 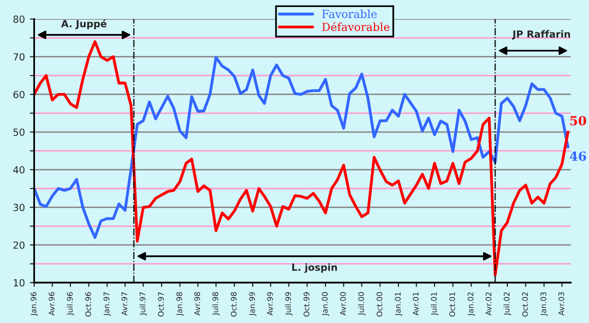 What do you see at coordinates (19, 57) in the screenshot?
I see `y-tick-label: 70` at bounding box center [19, 57].